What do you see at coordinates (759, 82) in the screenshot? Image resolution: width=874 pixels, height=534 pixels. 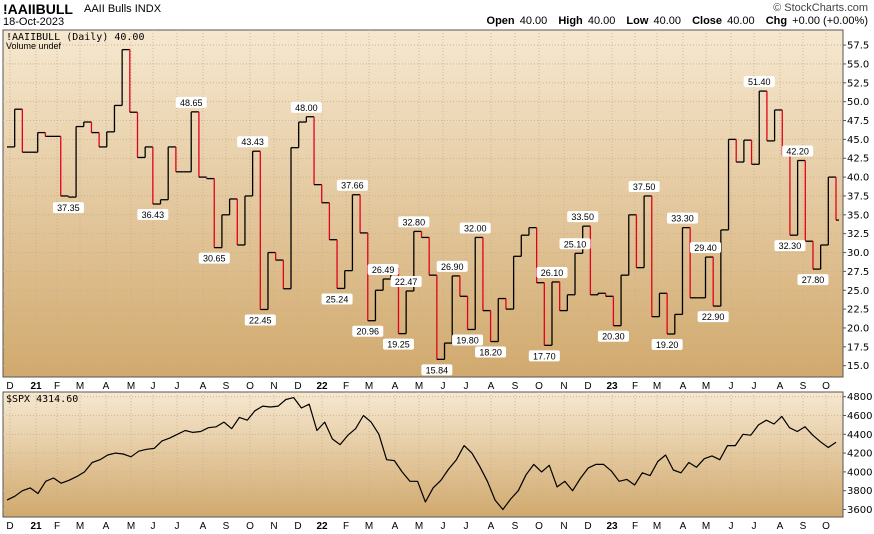 I see `annotation-label: 51.40` at bounding box center [759, 82].